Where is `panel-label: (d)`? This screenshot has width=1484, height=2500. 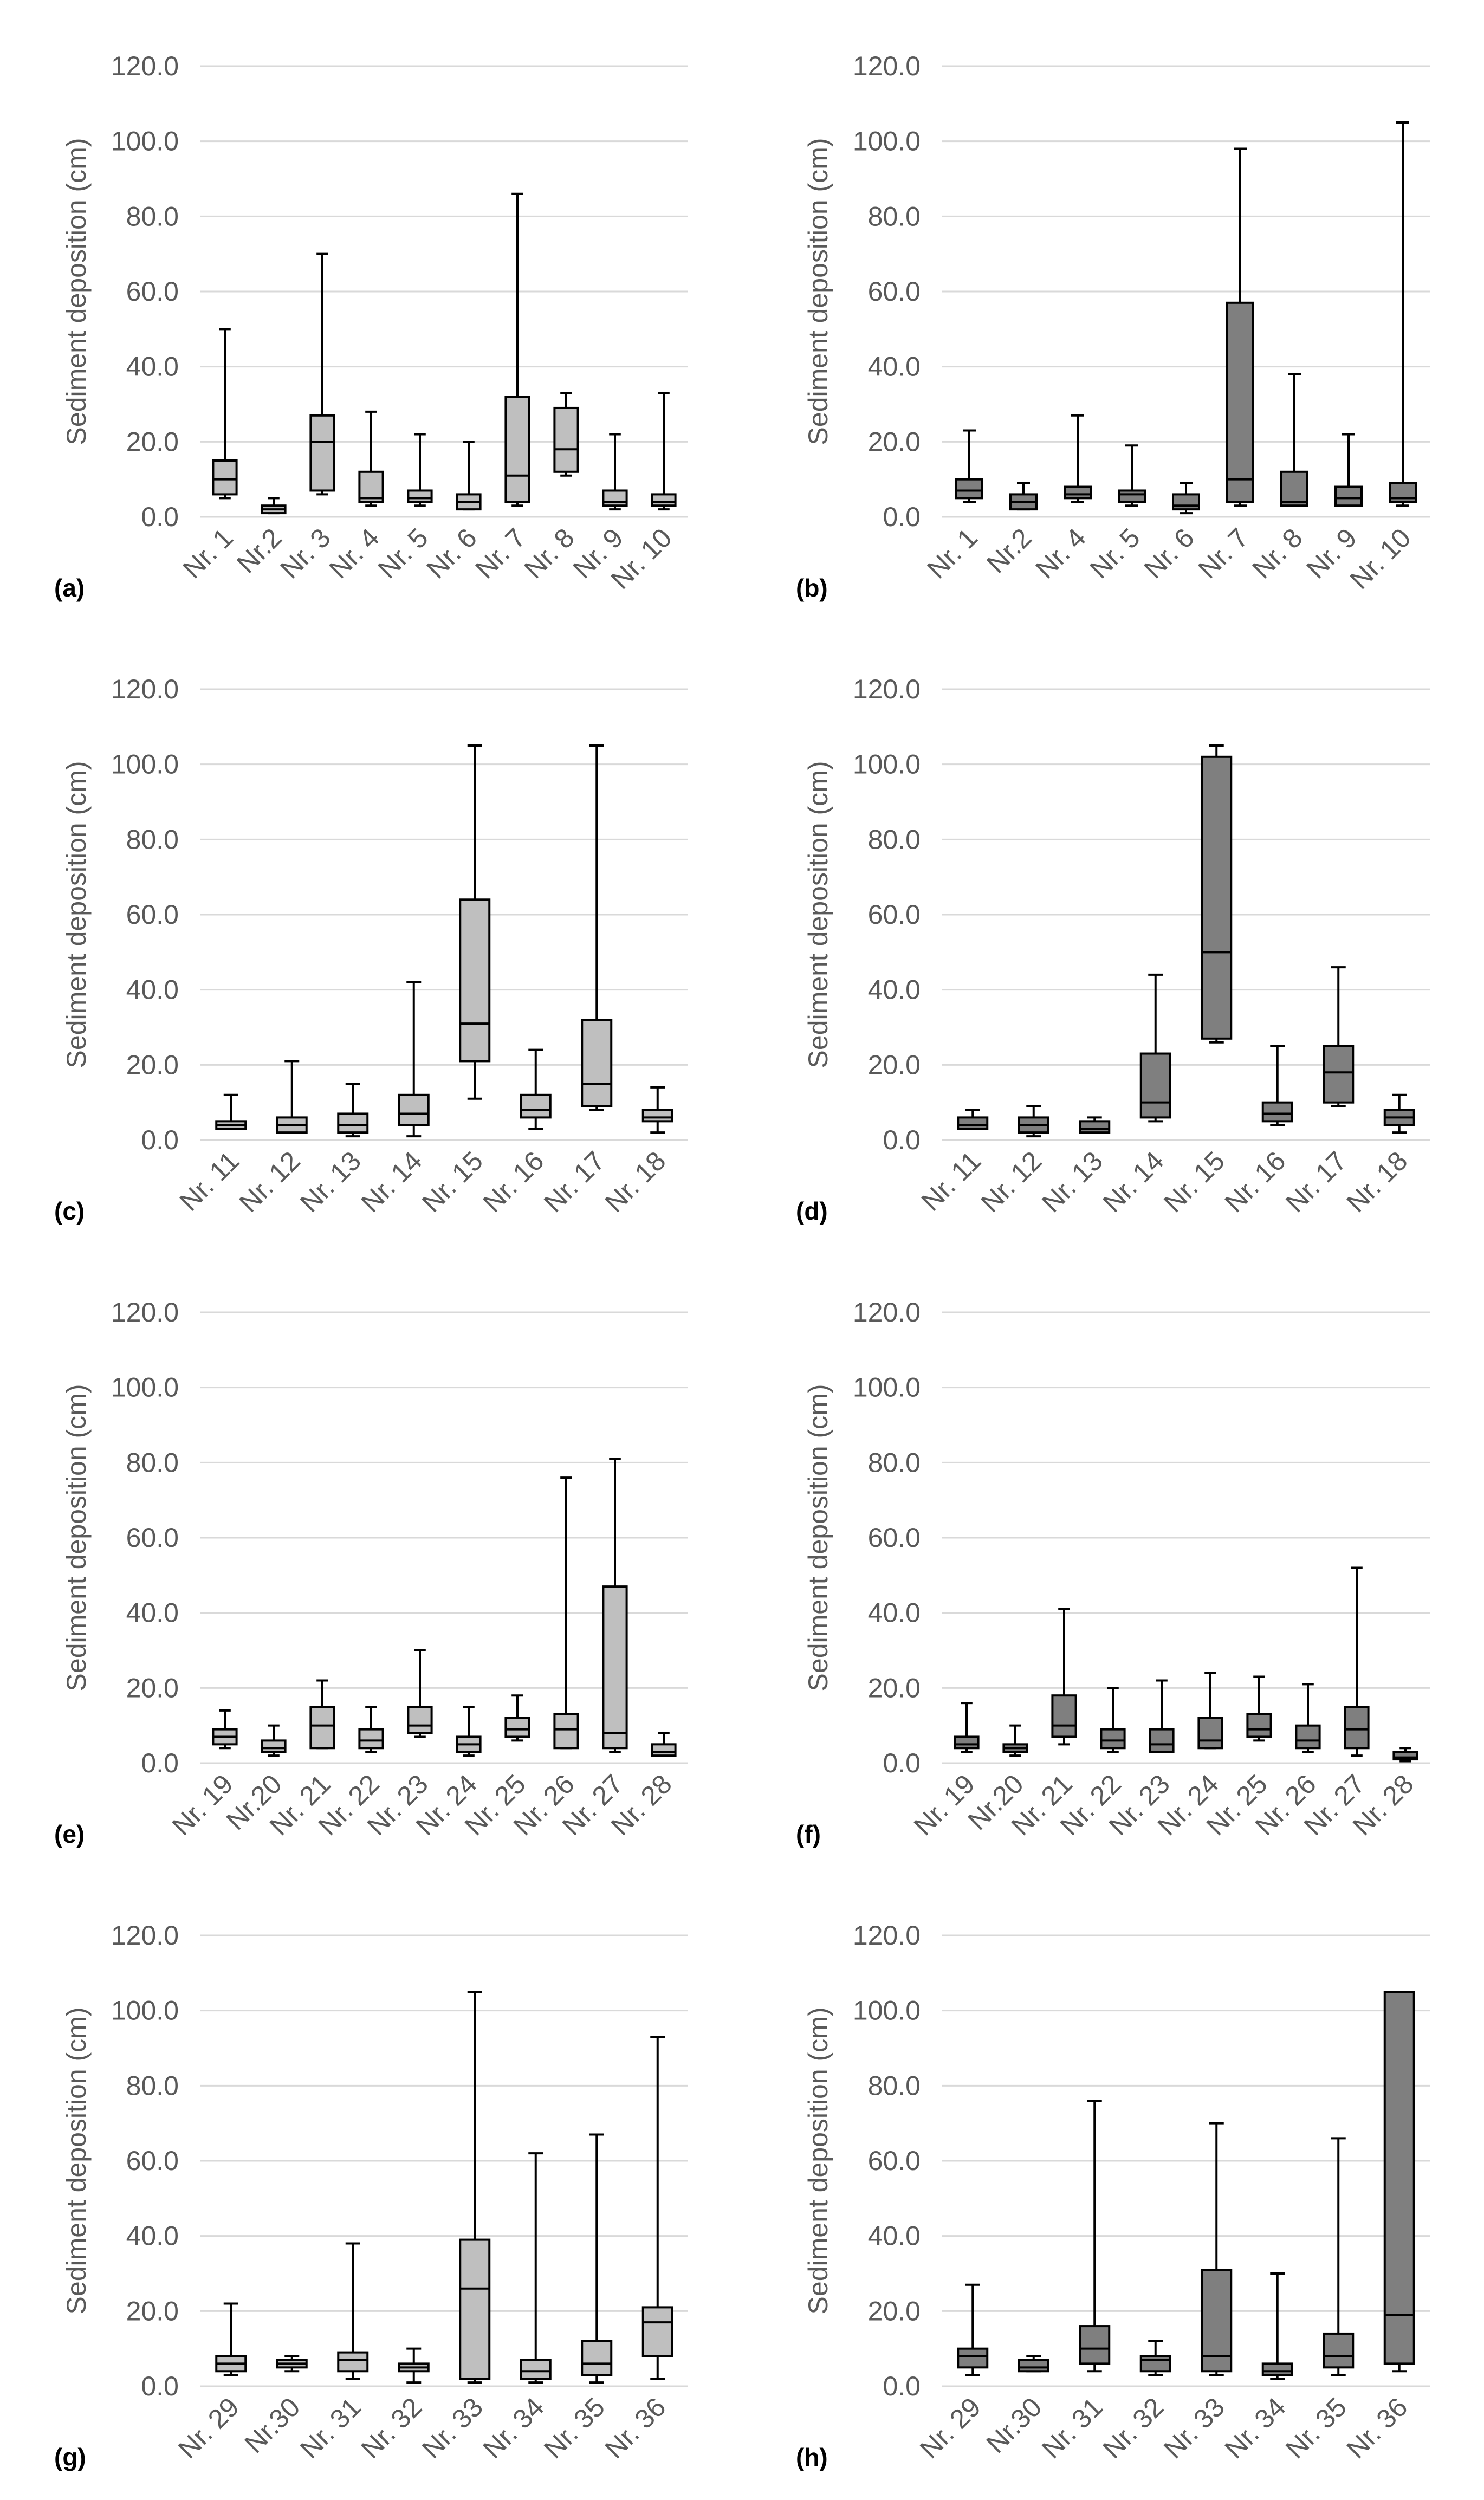 panel-label: (d) is located at coordinates (812, 1211).